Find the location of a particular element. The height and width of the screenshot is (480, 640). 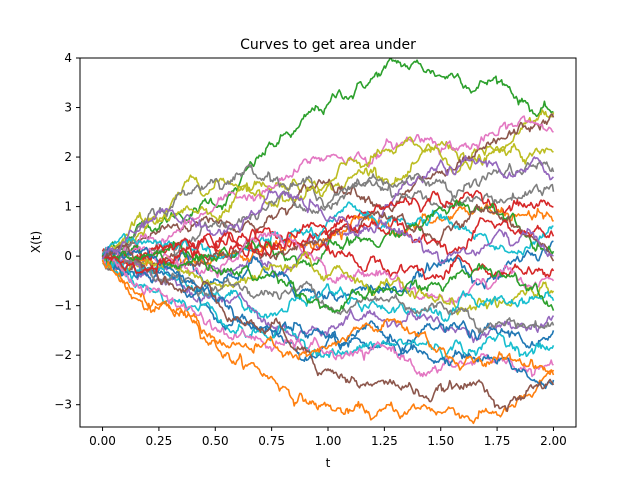

y-tick-label: −1 is located at coordinates (63, 306).